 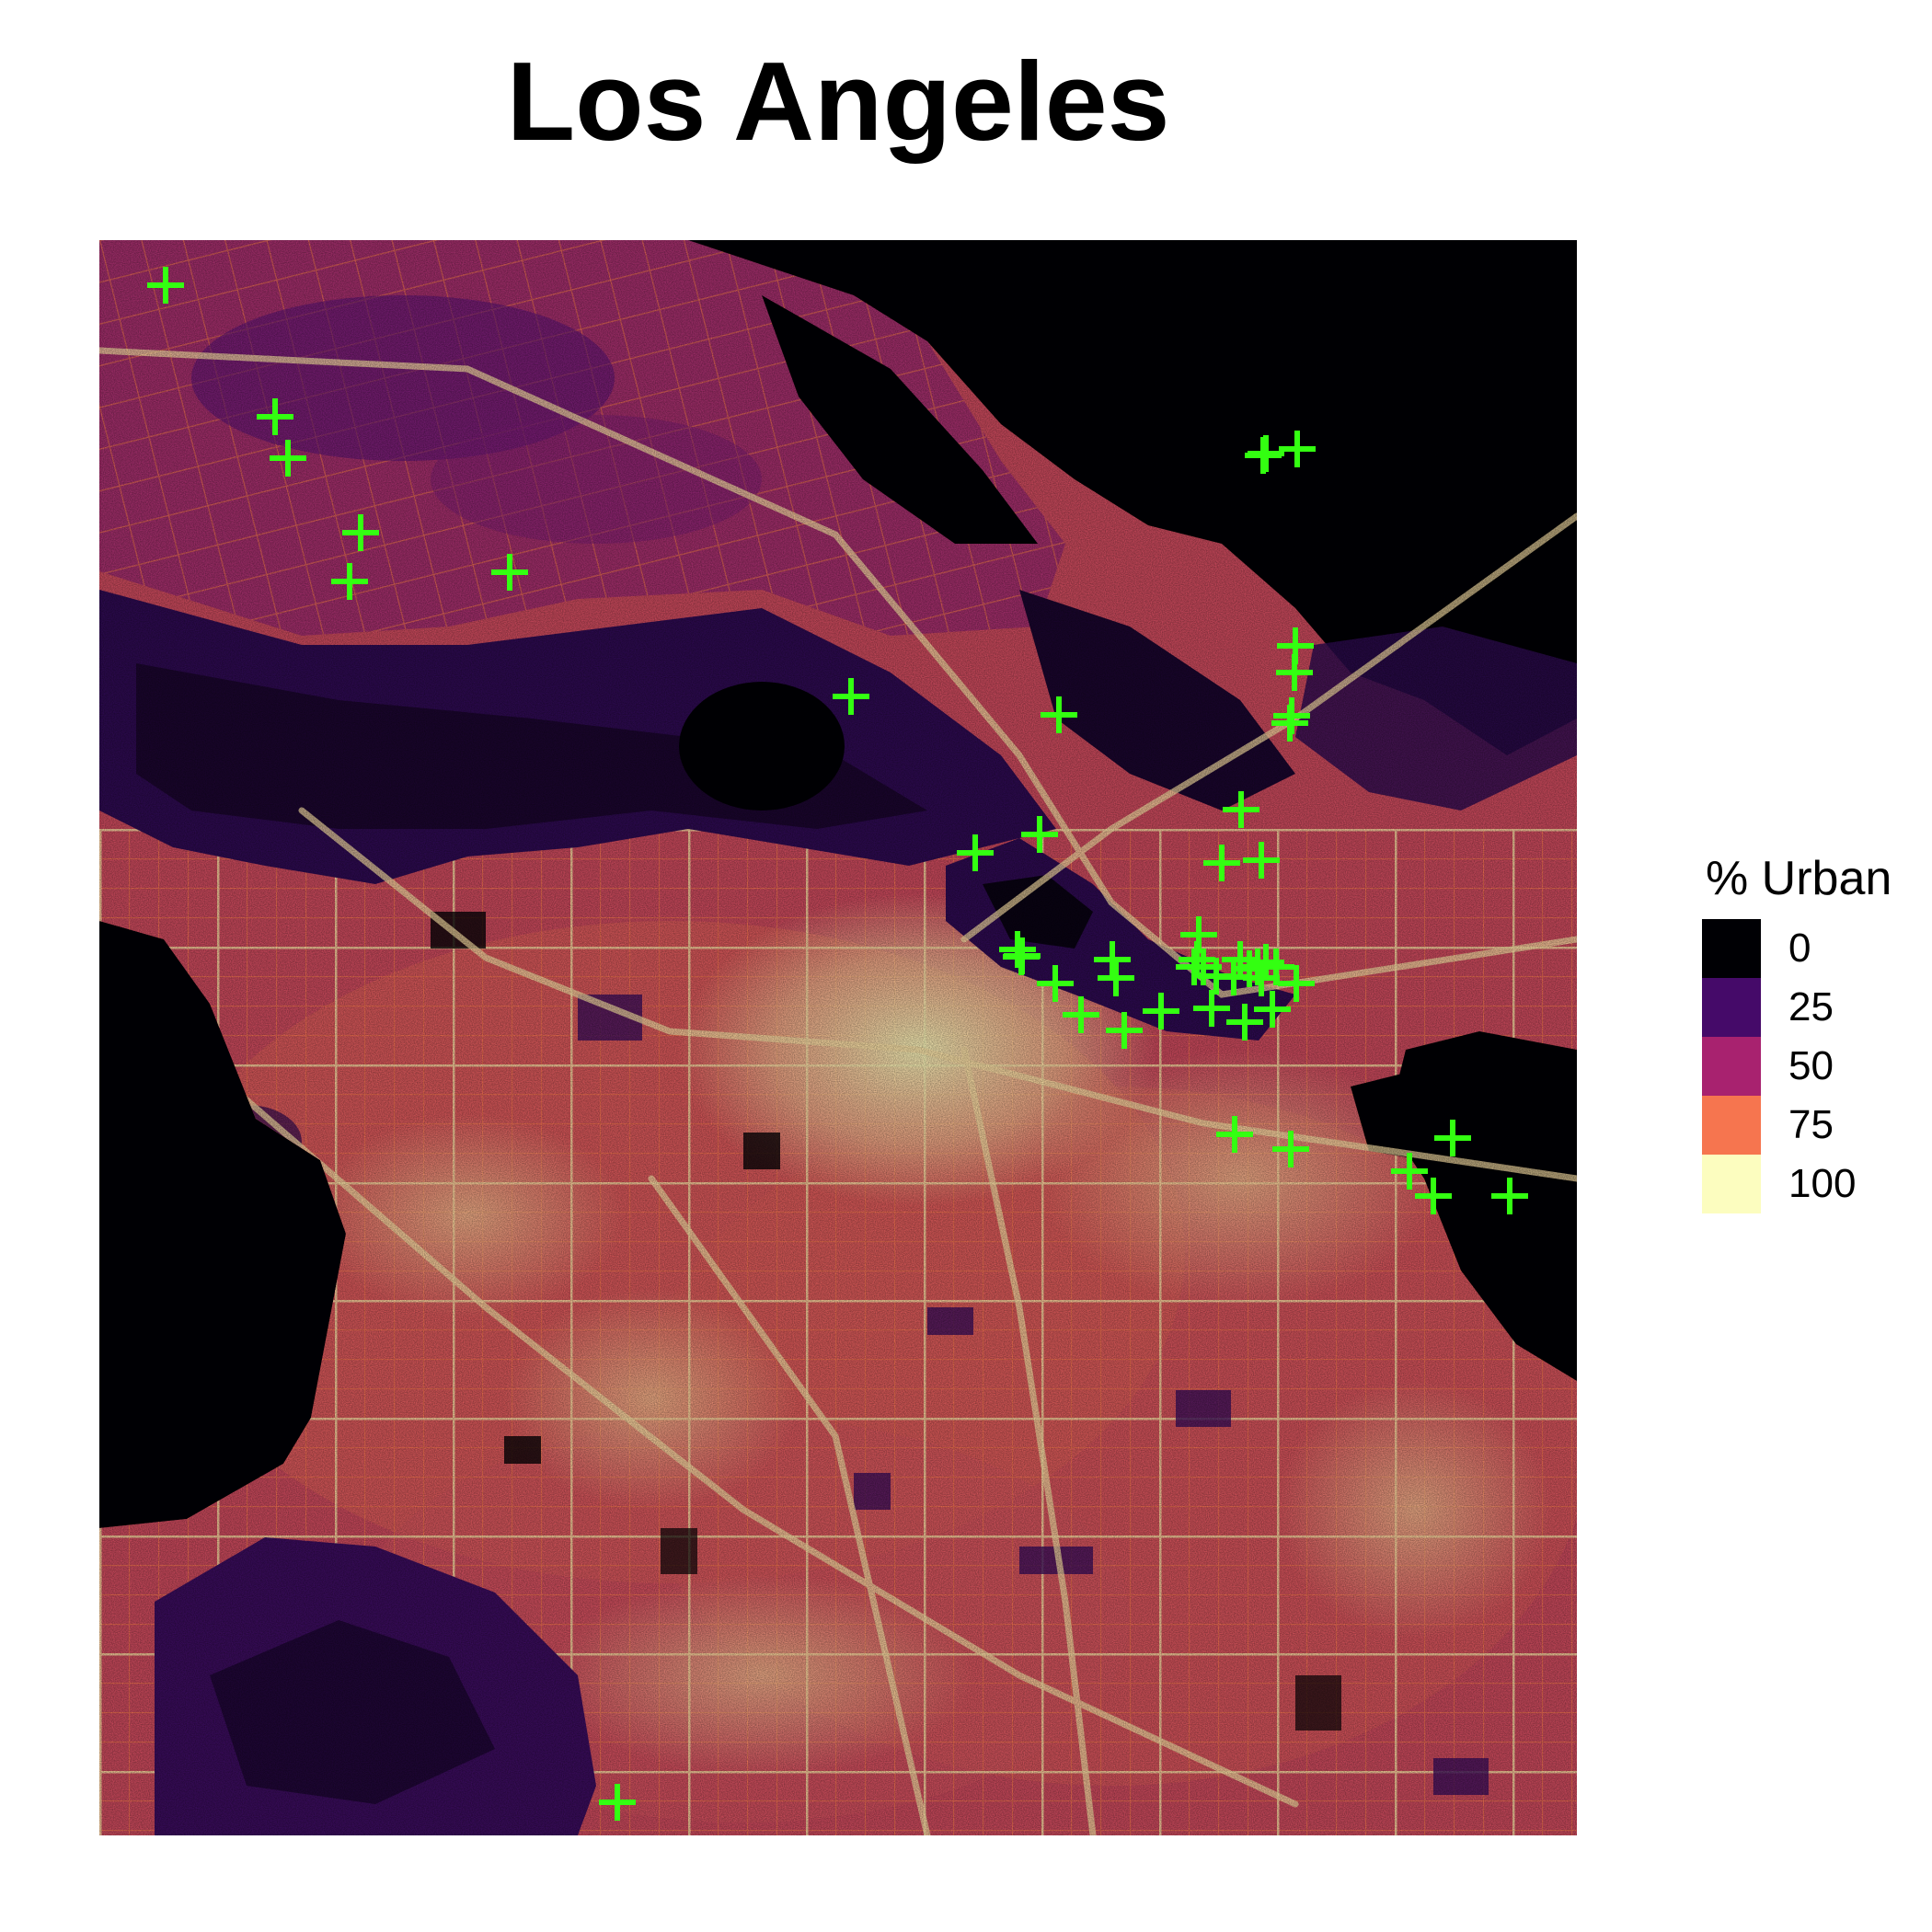 I want to click on legend-label: 50, so click(x=1811, y=1065).